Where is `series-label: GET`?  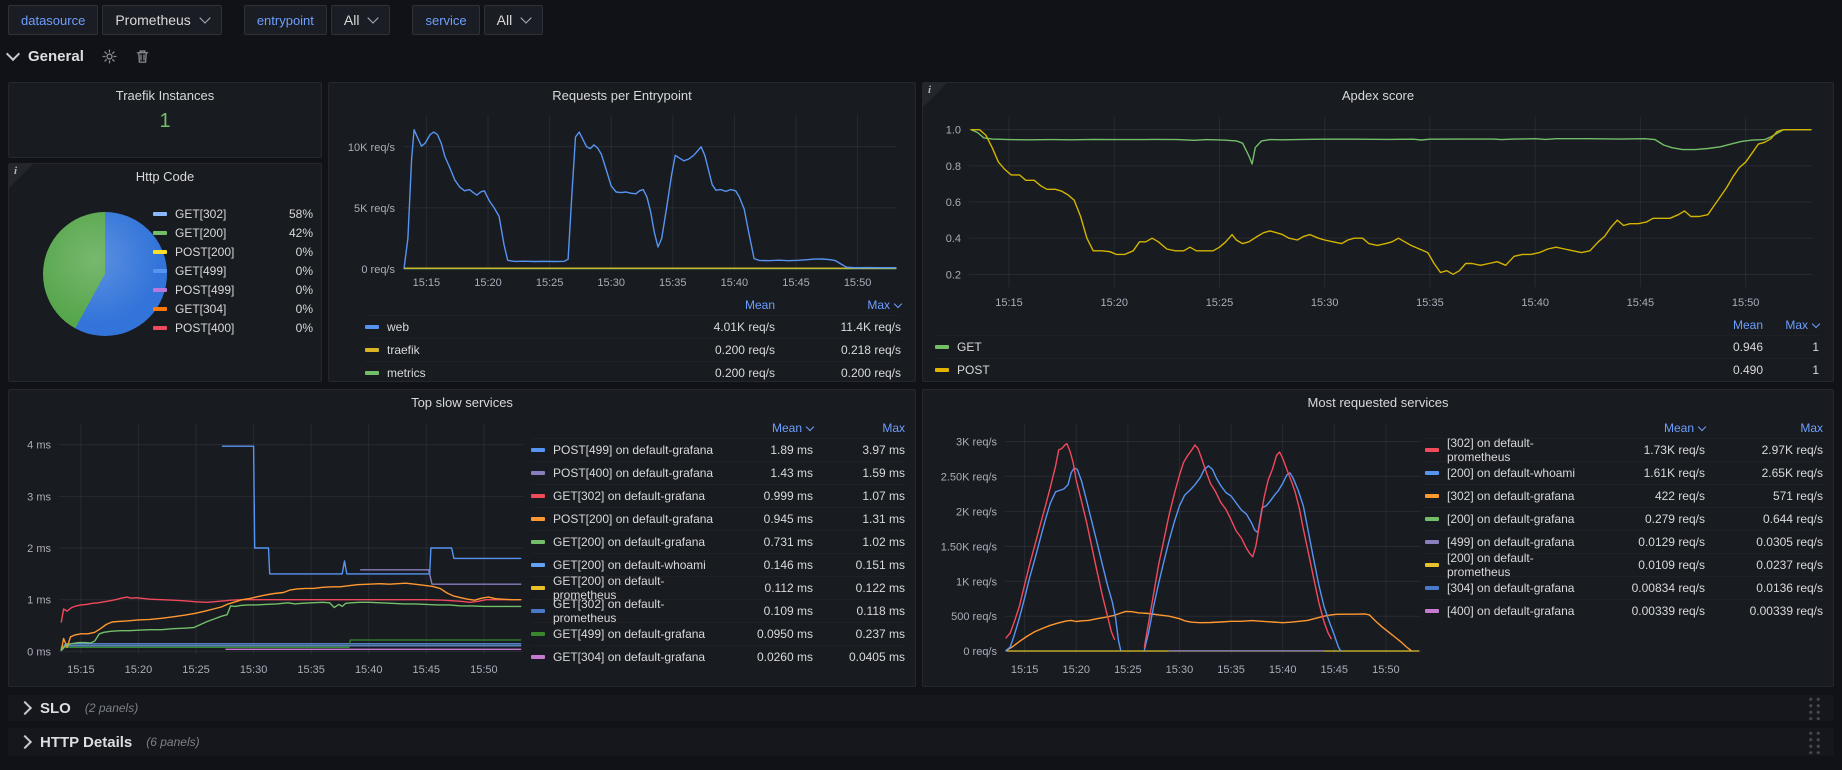
series-label: GET is located at coordinates (969, 347).